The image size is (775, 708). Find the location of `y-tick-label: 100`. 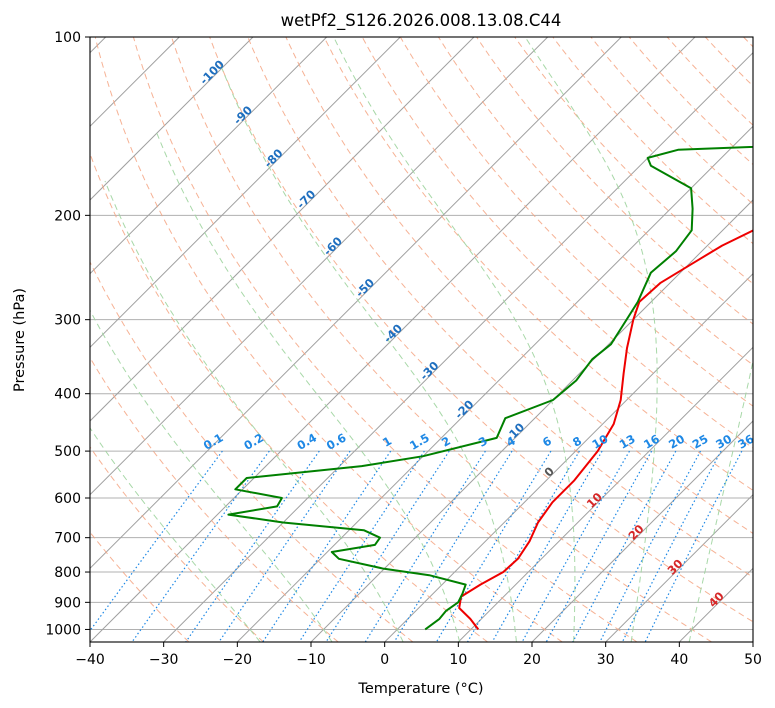

y-tick-label: 100 is located at coordinates (67, 38).